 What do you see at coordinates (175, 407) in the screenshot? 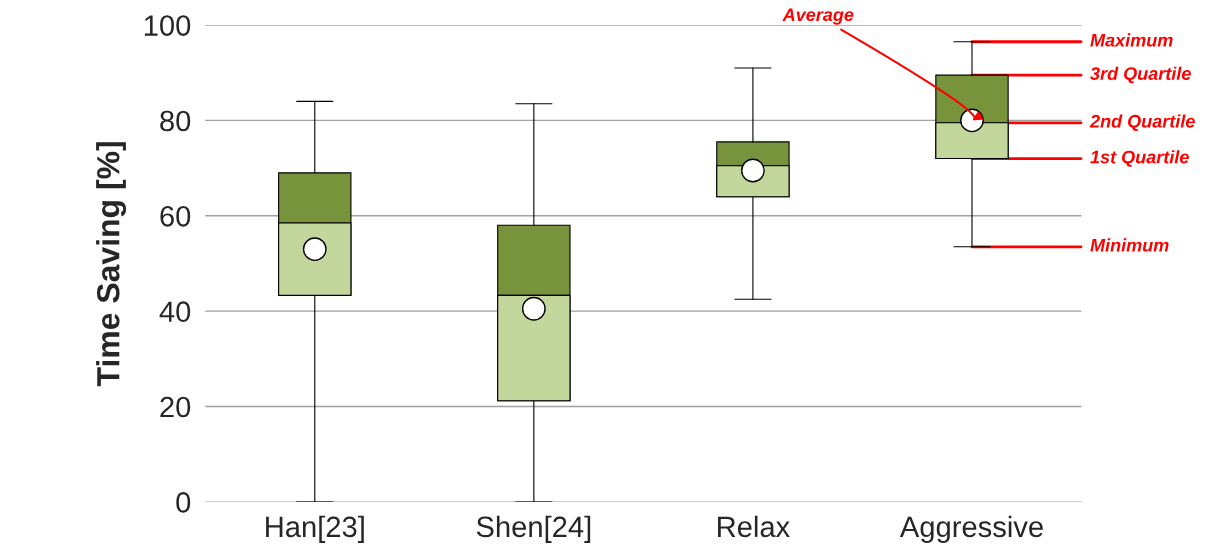
I see `y-tick-label: 20` at bounding box center [175, 407].